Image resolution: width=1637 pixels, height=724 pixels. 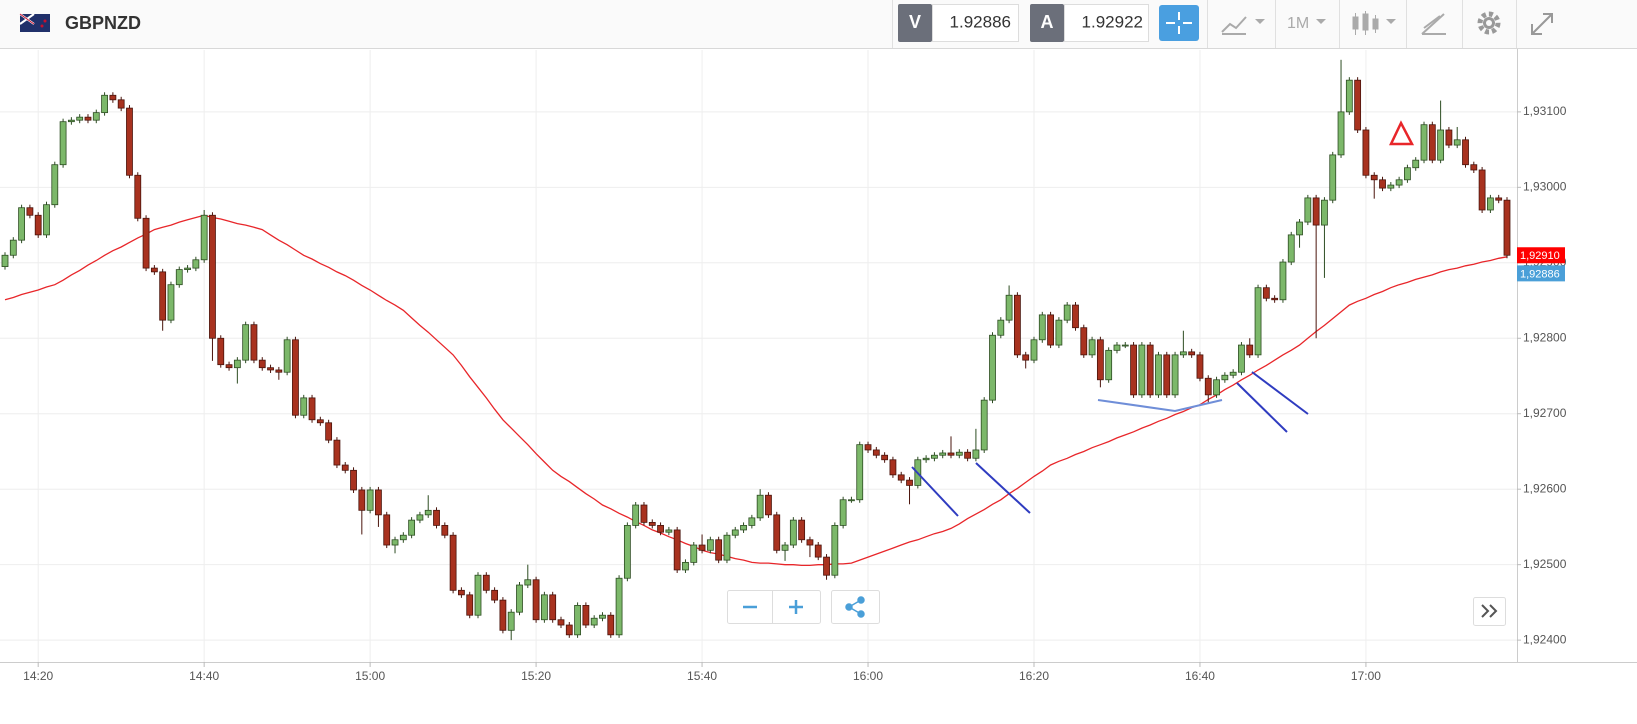 I want to click on bid-button, so click(x=915, y=23).